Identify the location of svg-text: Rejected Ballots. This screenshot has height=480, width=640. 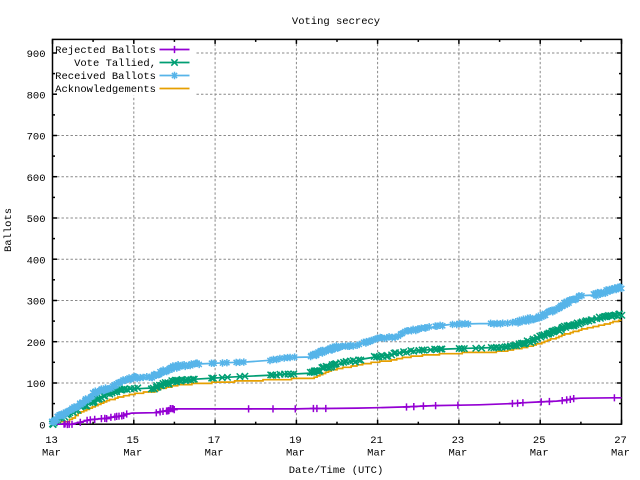
(105, 51).